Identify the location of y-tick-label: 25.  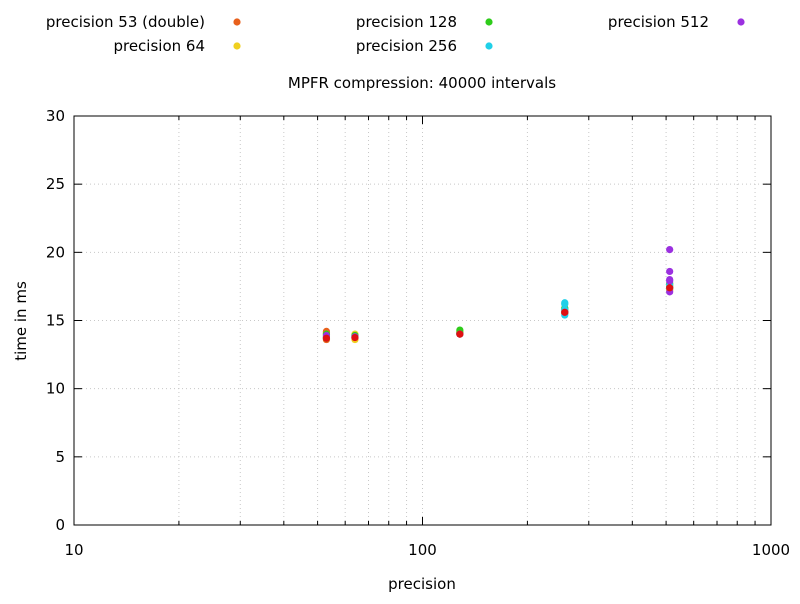
(55, 184).